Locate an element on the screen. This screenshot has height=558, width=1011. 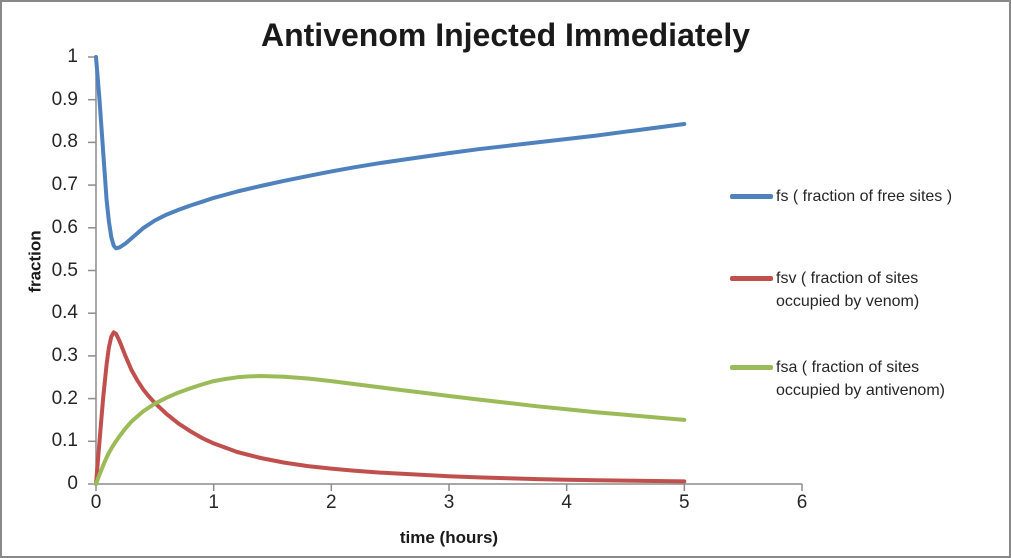
y-tick-label: 0 is located at coordinates (72, 483).